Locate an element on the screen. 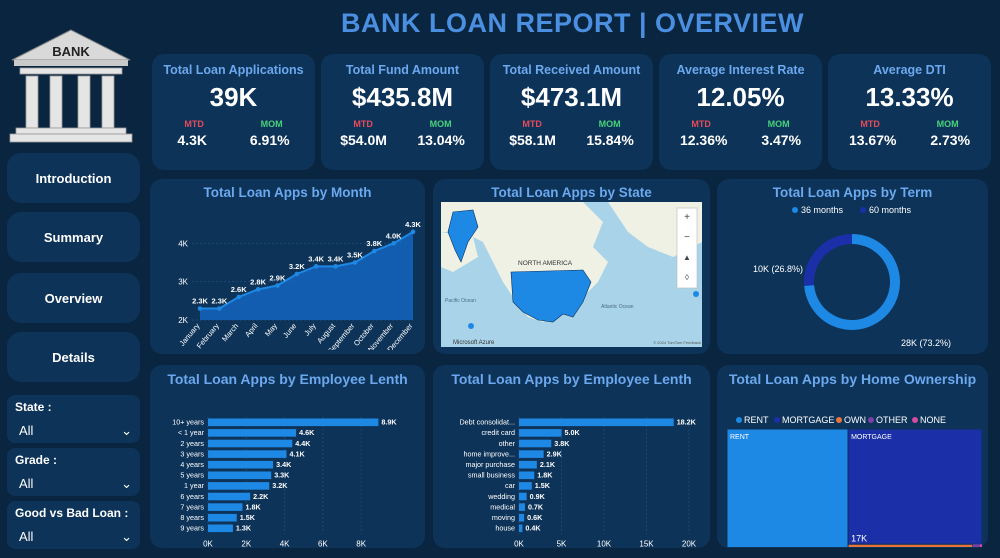 This screenshot has width=1000, height=558. category-label: 10+ years is located at coordinates (188, 422).